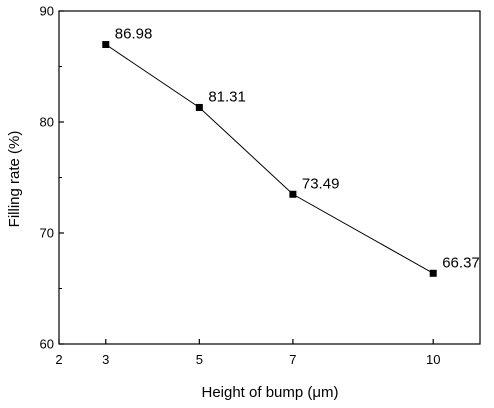  What do you see at coordinates (292, 359) in the screenshot?
I see `x-tick-label: 7` at bounding box center [292, 359].